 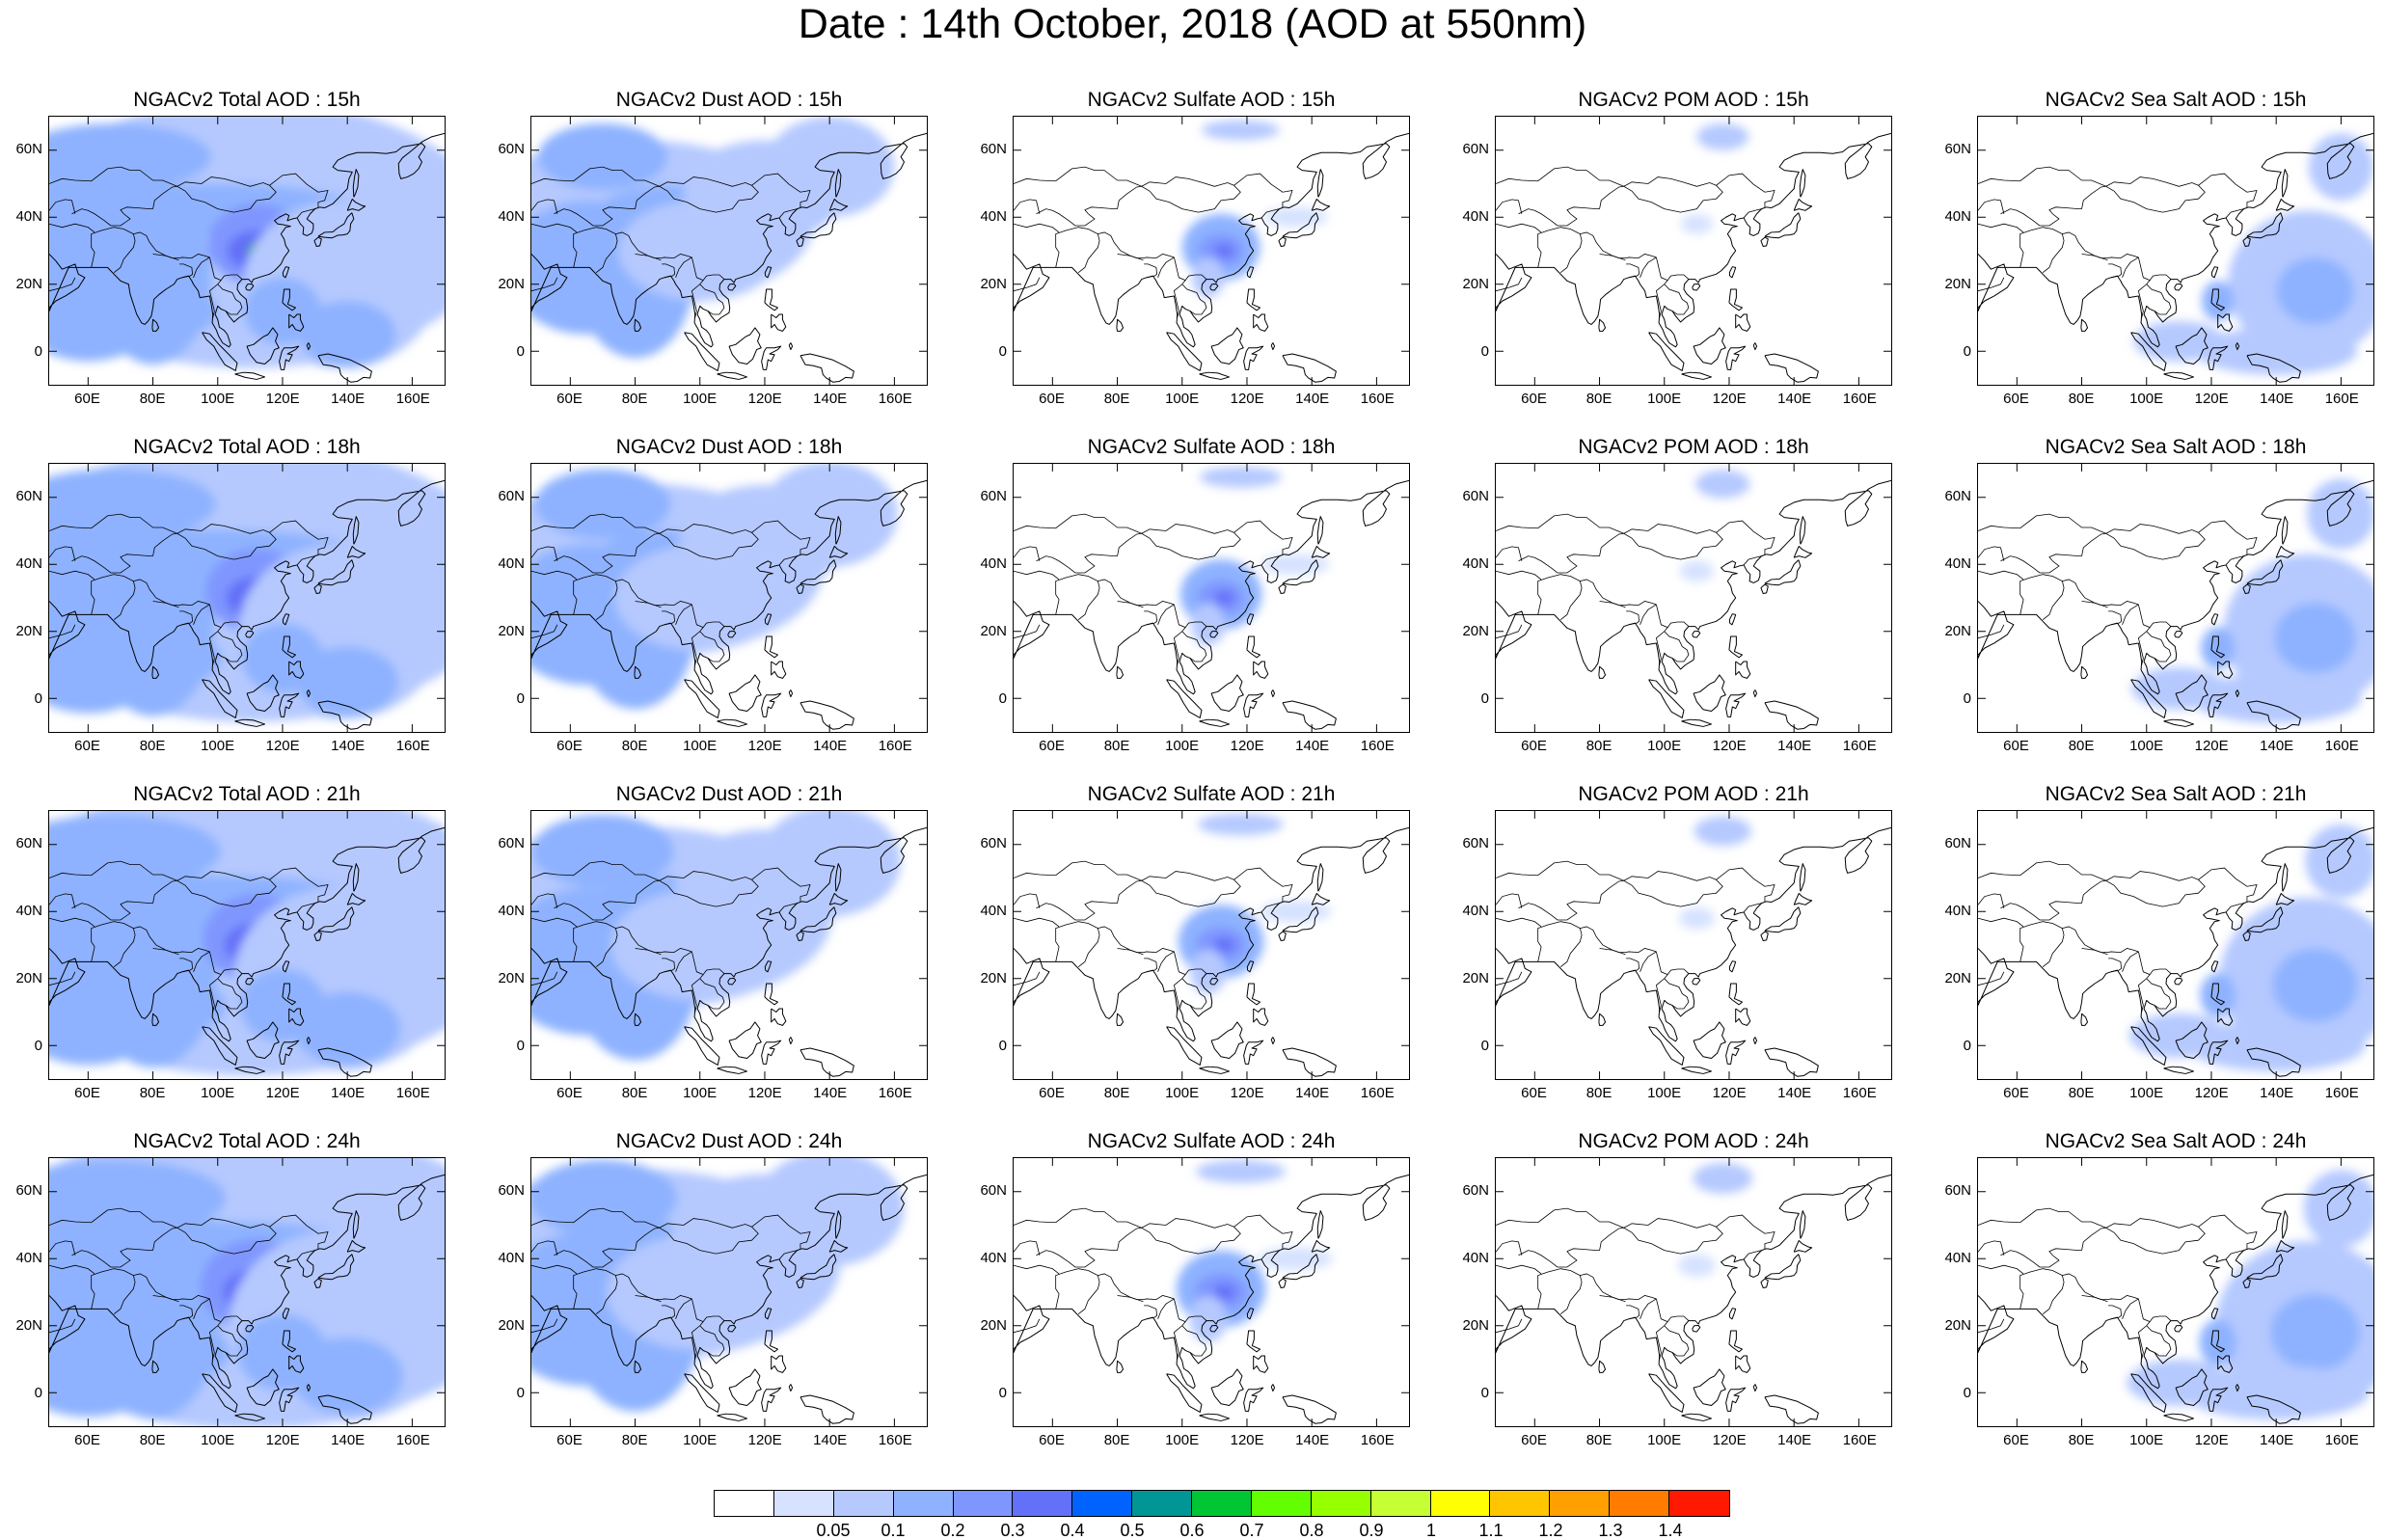 What do you see at coordinates (1211, 1292) in the screenshot?
I see `map-panel-sulfate` at bounding box center [1211, 1292].